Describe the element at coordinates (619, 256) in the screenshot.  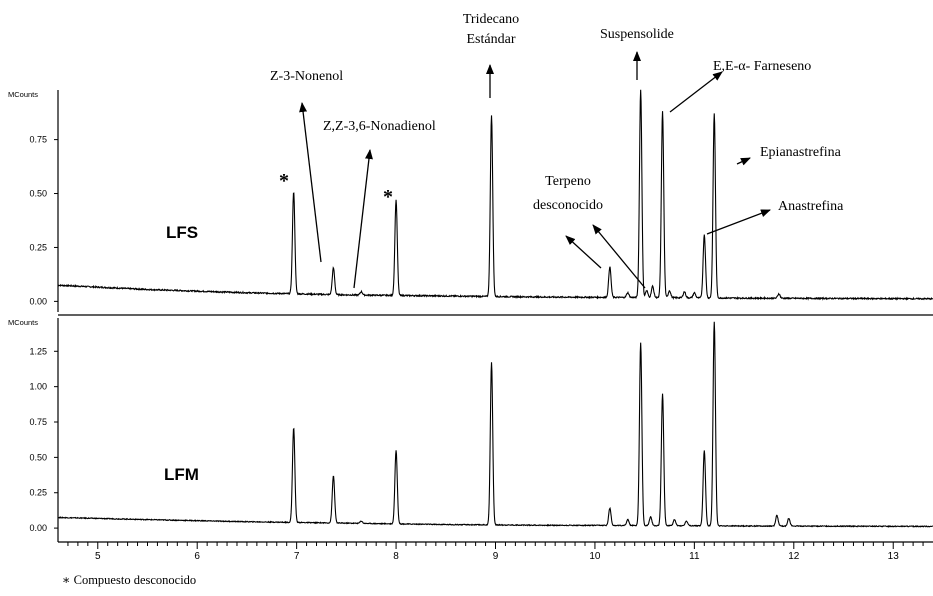
I see `arrow-desconocido` at that location.